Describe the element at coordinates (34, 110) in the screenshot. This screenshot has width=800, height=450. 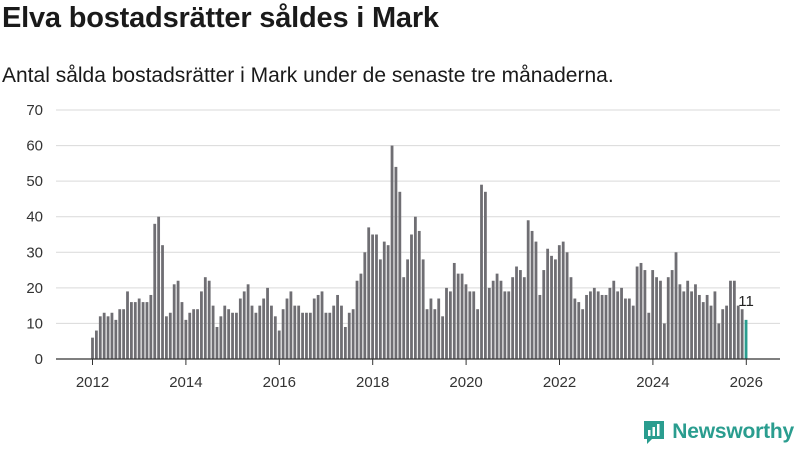
I see `y-tick-label: 70` at that location.